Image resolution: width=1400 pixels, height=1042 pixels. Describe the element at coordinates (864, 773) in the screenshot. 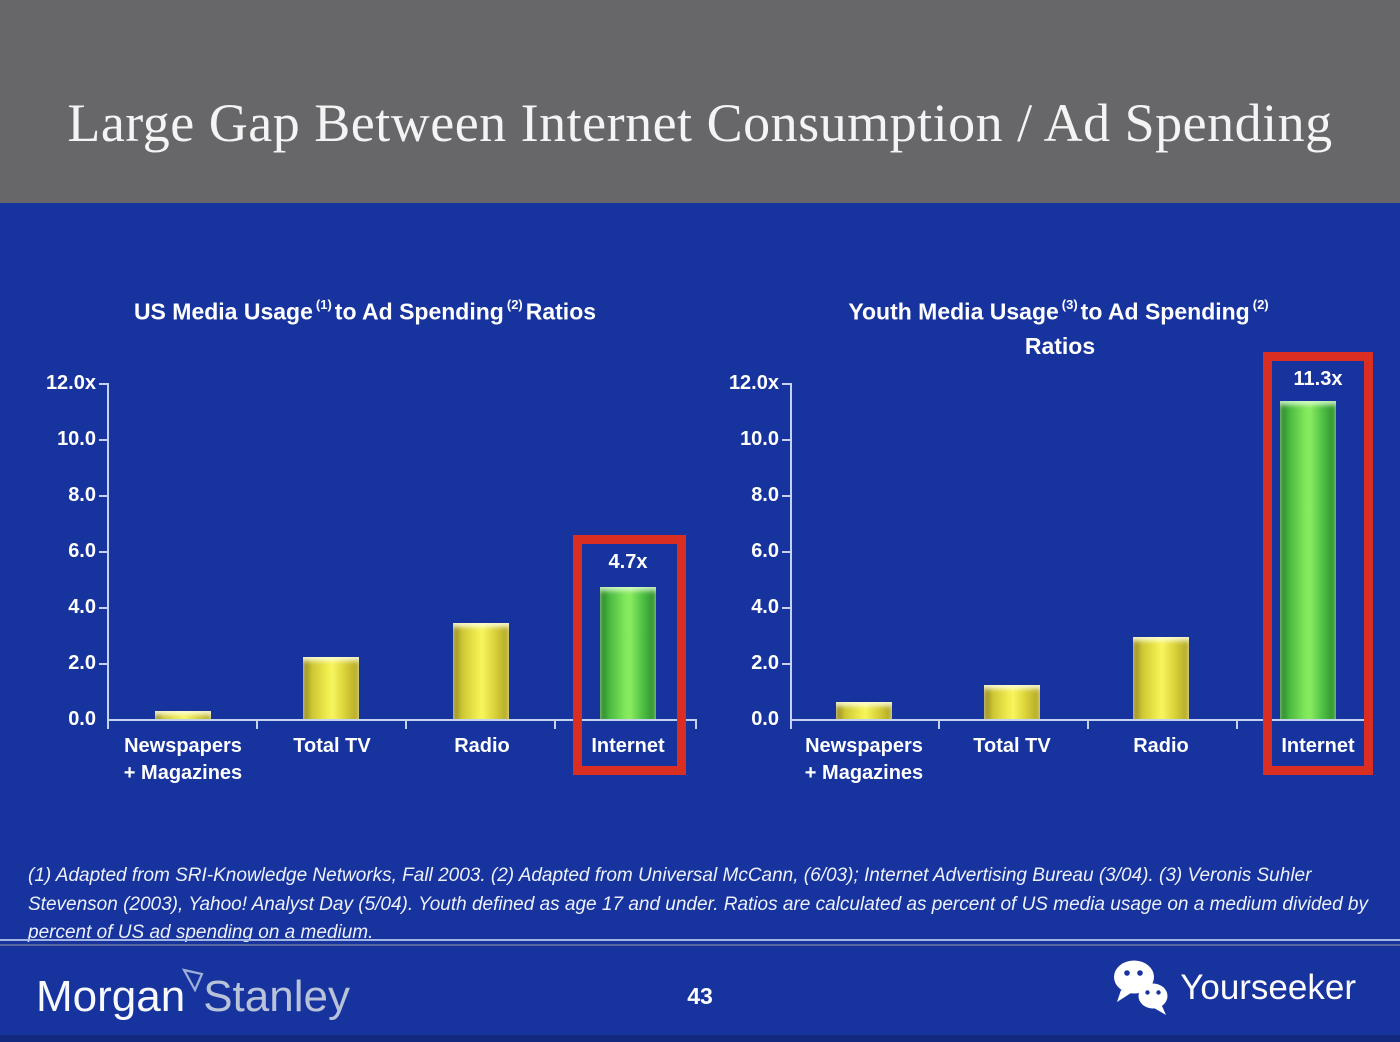

I see `youth-cat-newspapers-line2: + Magazines` at that location.